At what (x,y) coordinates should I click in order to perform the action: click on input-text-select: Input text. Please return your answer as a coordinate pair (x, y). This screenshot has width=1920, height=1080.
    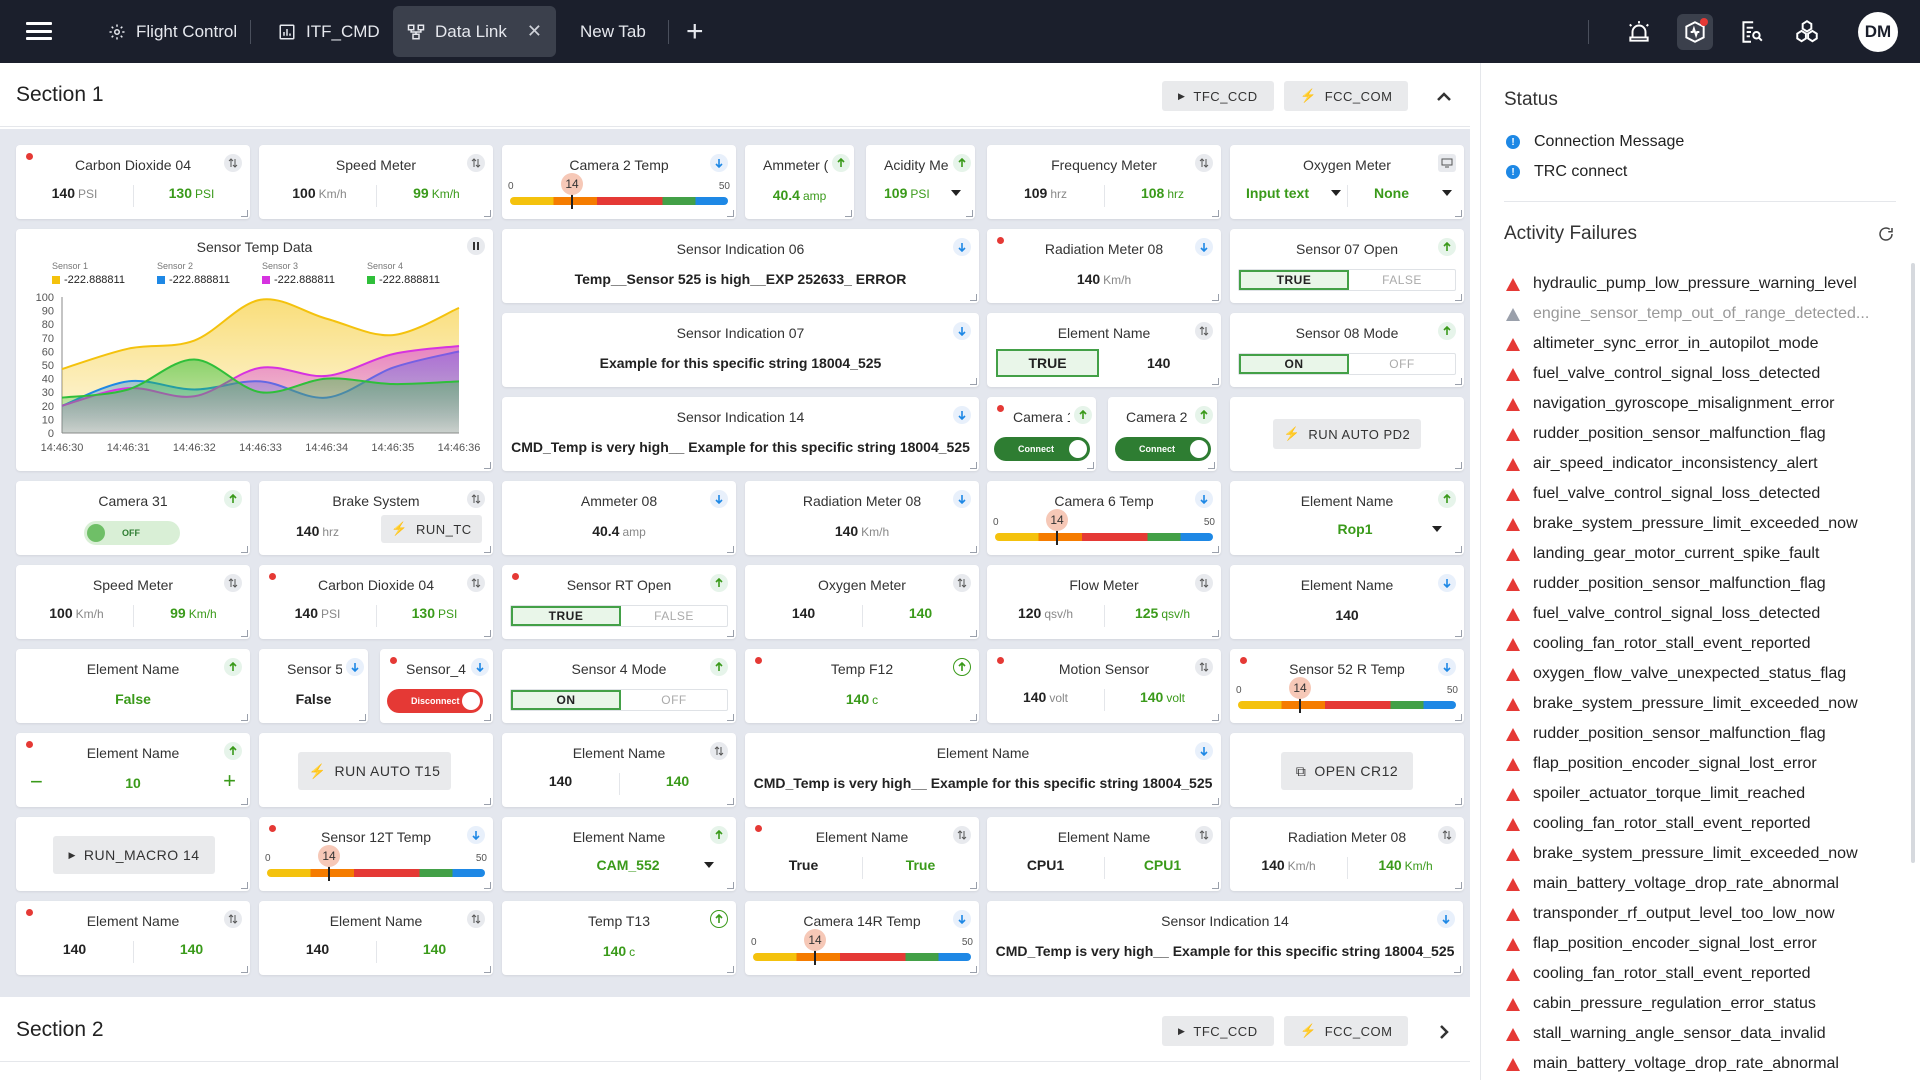
    Looking at the image, I should click on (1293, 193).